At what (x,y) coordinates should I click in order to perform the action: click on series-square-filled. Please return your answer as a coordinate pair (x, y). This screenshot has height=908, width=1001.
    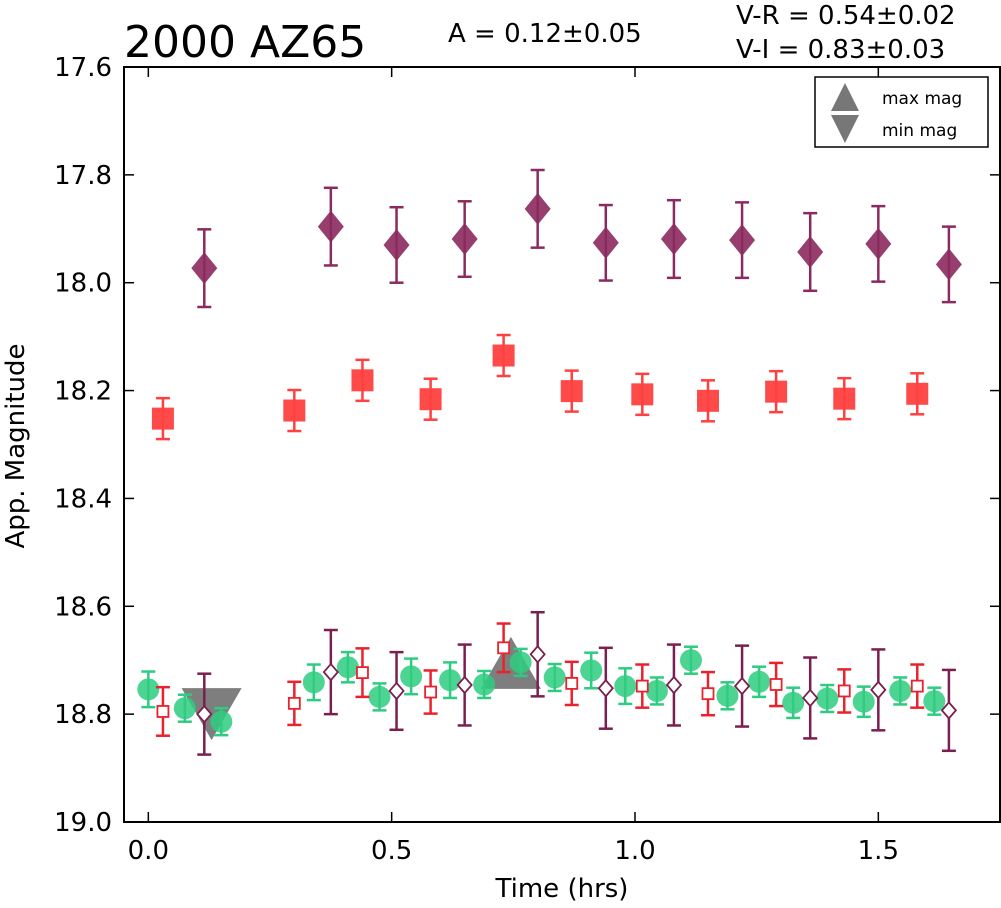
    Looking at the image, I should click on (540, 387).